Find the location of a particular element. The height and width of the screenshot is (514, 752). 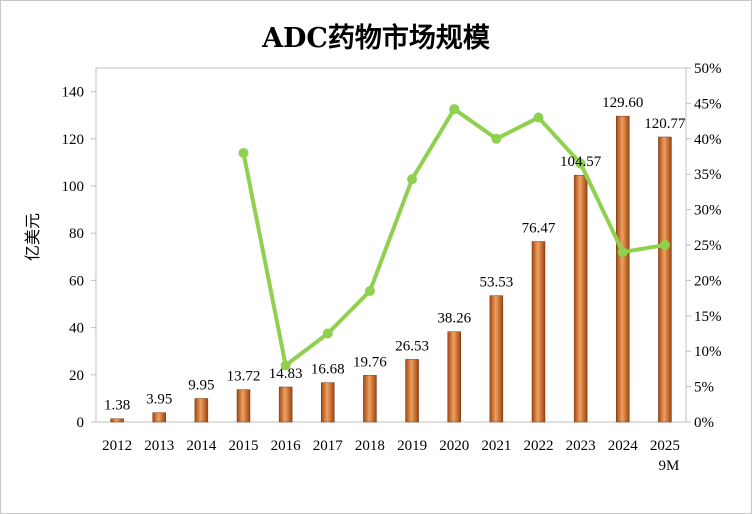

bar-data-label: 104.57 is located at coordinates (581, 162).